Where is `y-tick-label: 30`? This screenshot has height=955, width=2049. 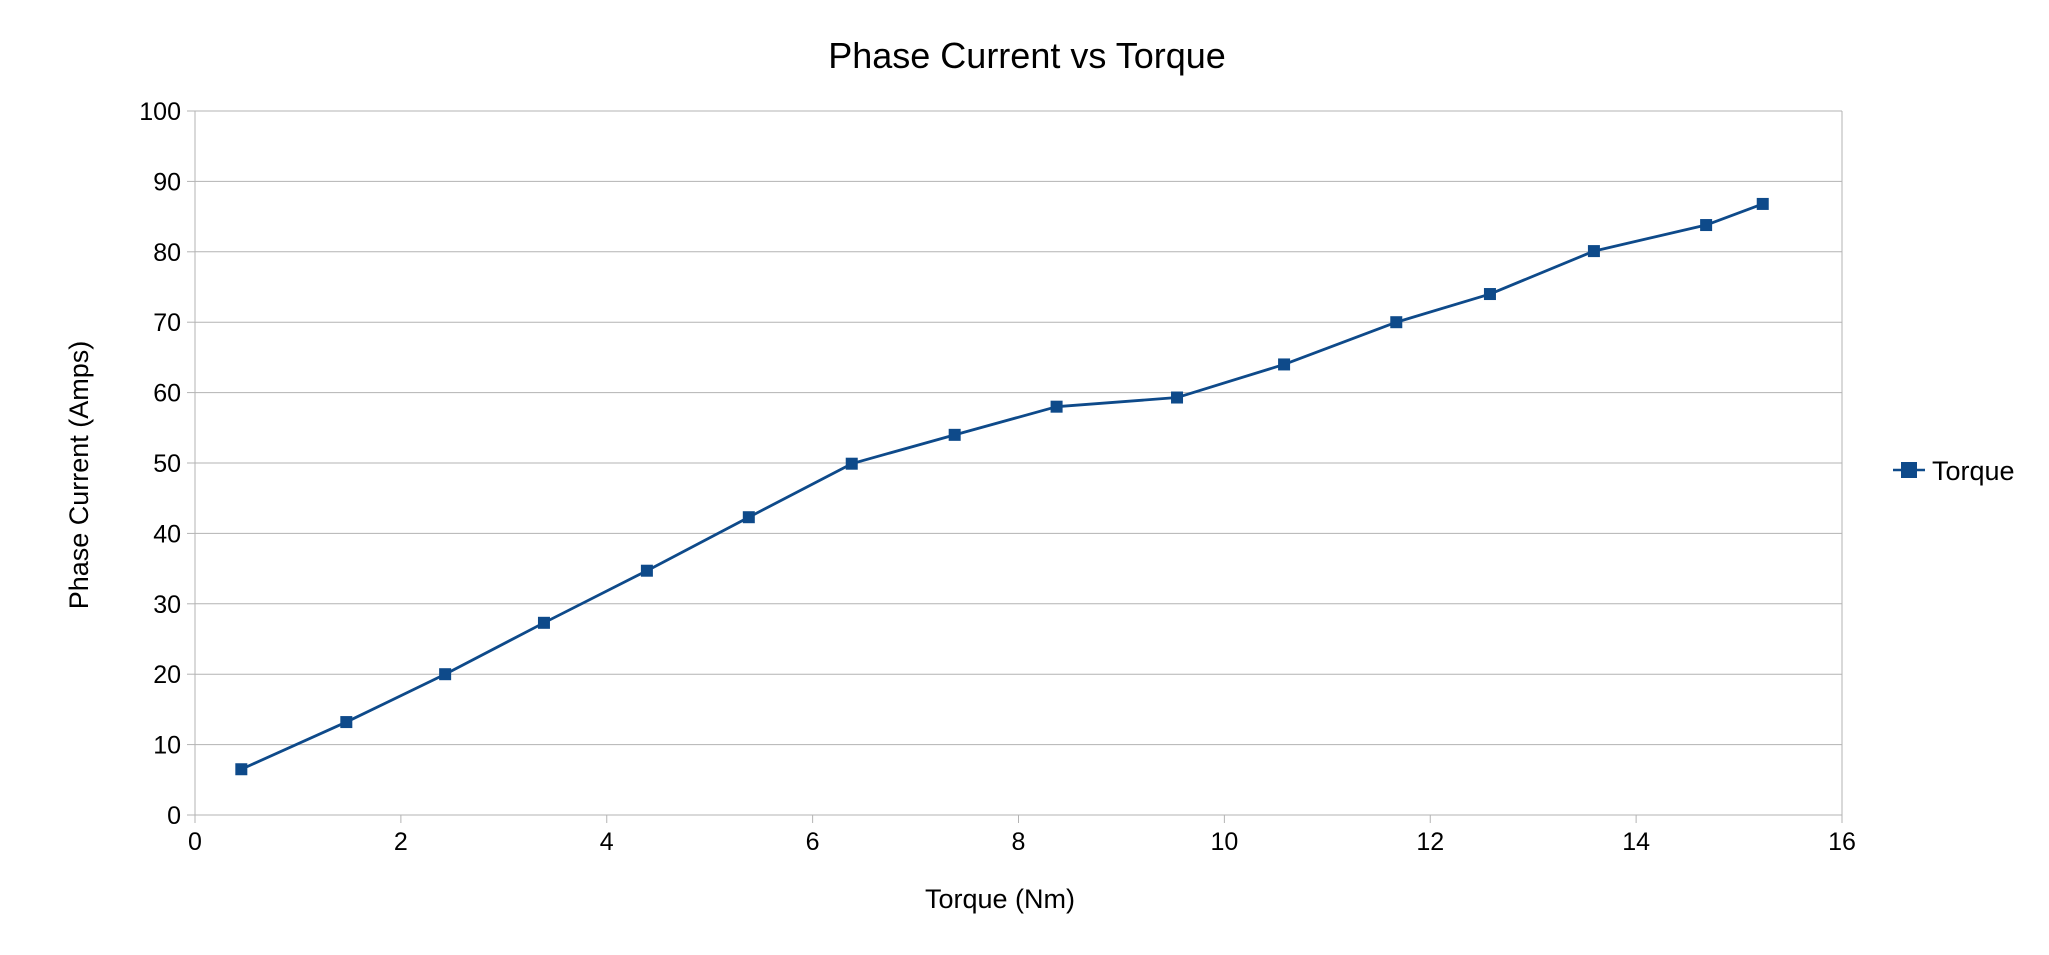
y-tick-label: 30 is located at coordinates (167, 605).